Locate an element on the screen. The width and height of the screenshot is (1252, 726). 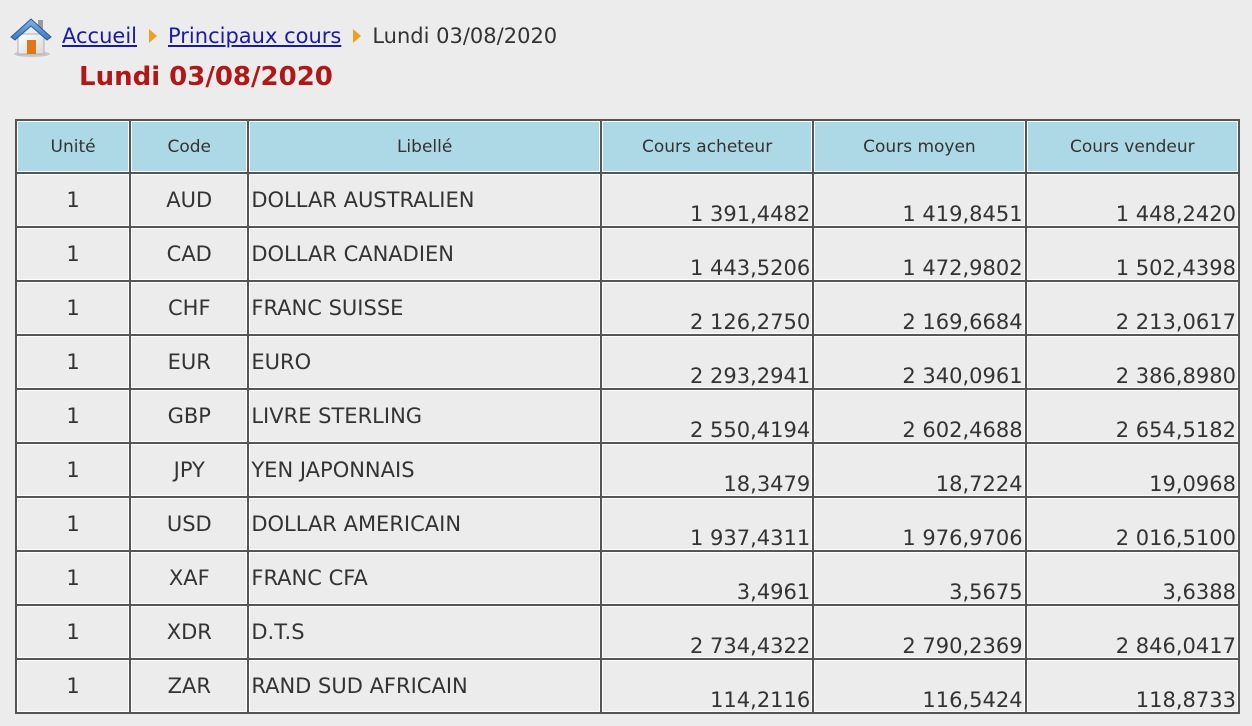
cell-buy-rate: 114,2116 is located at coordinates (708, 687).